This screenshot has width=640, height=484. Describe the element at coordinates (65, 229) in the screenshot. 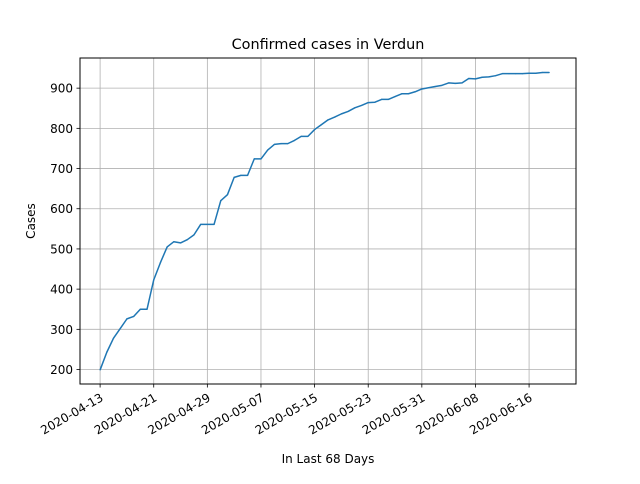

I see `y-axis: 200 300 400 500 600 700 800 900` at that location.